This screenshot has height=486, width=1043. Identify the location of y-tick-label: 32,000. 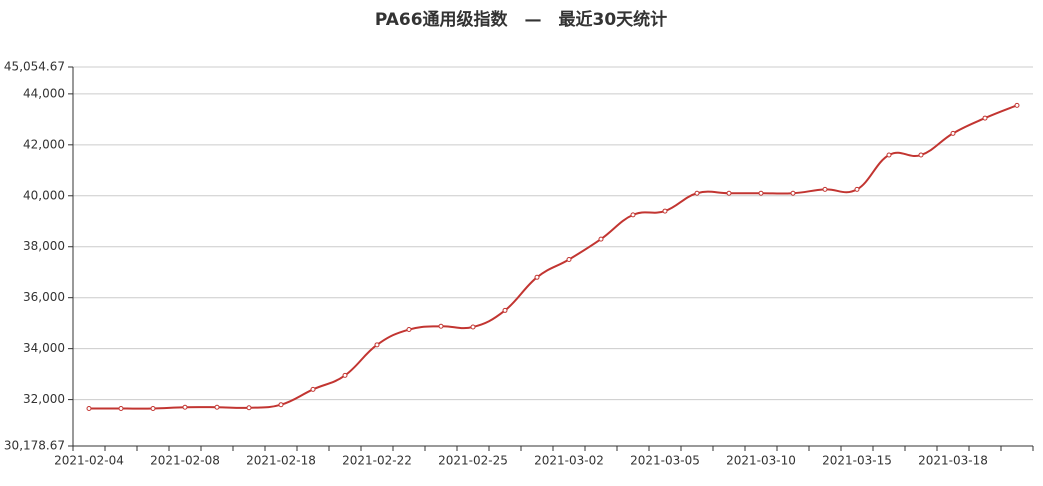
(44, 399).